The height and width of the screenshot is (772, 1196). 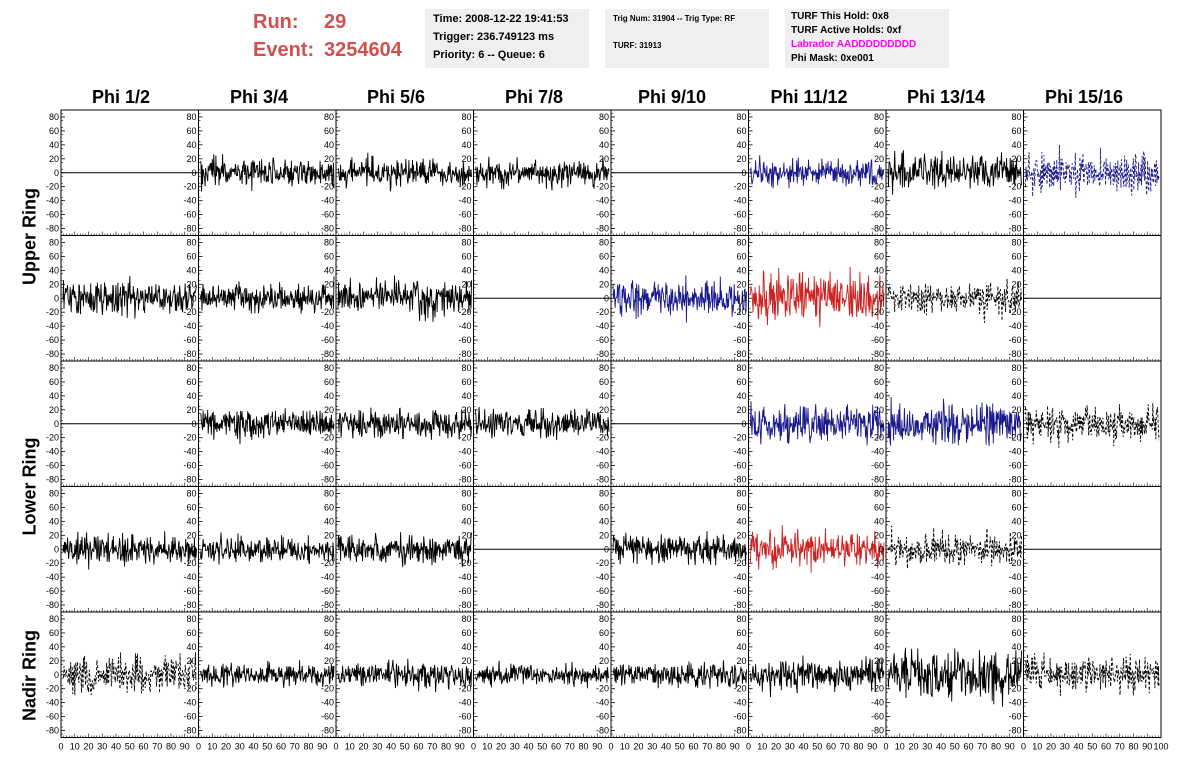 What do you see at coordinates (672, 172) in the screenshot?
I see `panel-r0-c4: -80 -60 -40 -20 0 20 40 60 80` at bounding box center [672, 172].